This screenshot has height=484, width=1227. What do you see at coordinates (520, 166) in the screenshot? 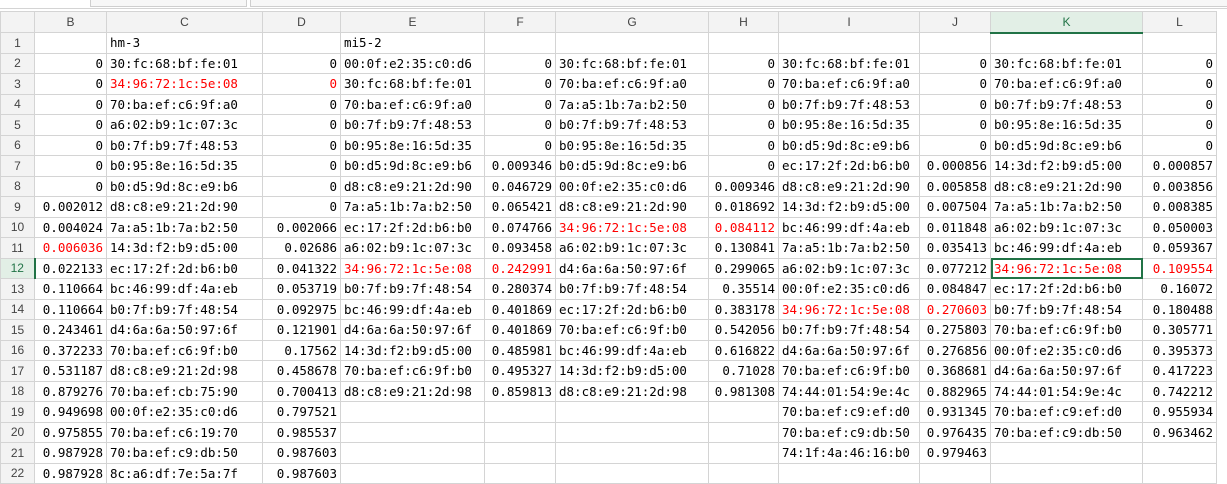
I see `cell-f7: 0.009346` at bounding box center [520, 166].